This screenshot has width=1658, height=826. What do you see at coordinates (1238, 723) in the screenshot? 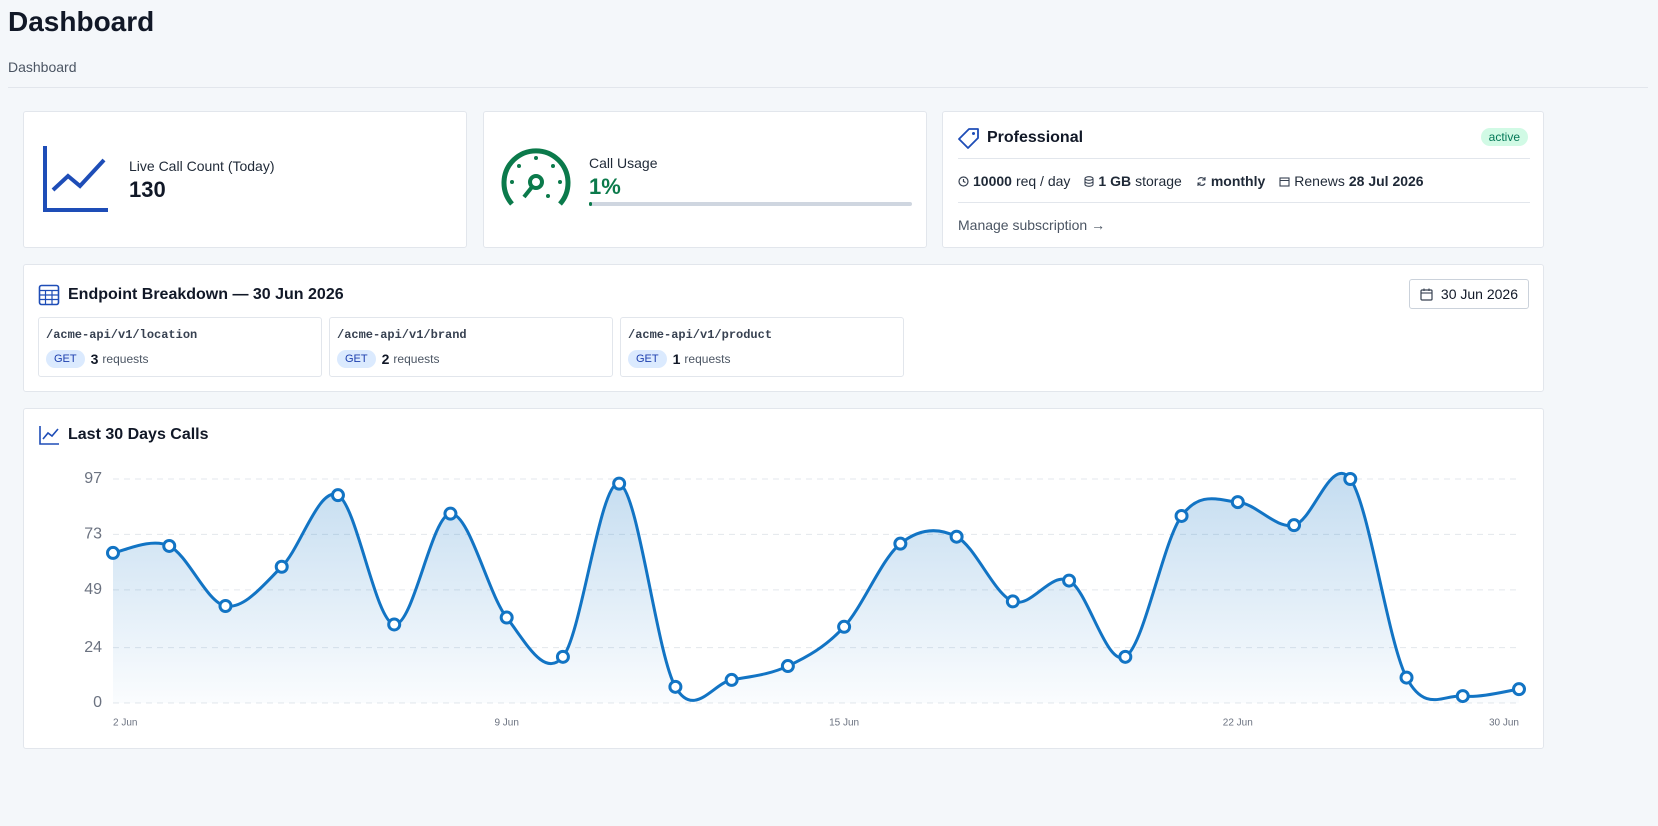
I see `x-tick-label: 22 Jun` at bounding box center [1238, 723].